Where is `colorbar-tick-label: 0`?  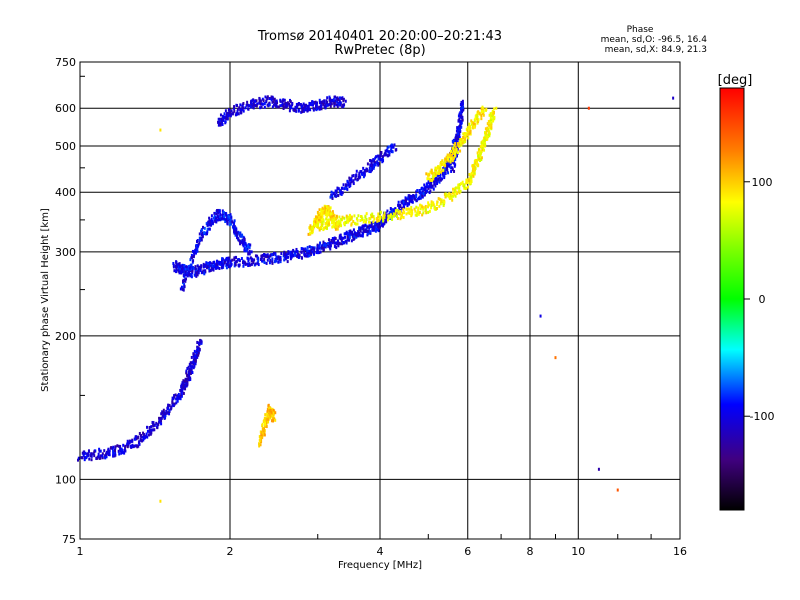 colorbar-tick-label: 0 is located at coordinates (762, 299).